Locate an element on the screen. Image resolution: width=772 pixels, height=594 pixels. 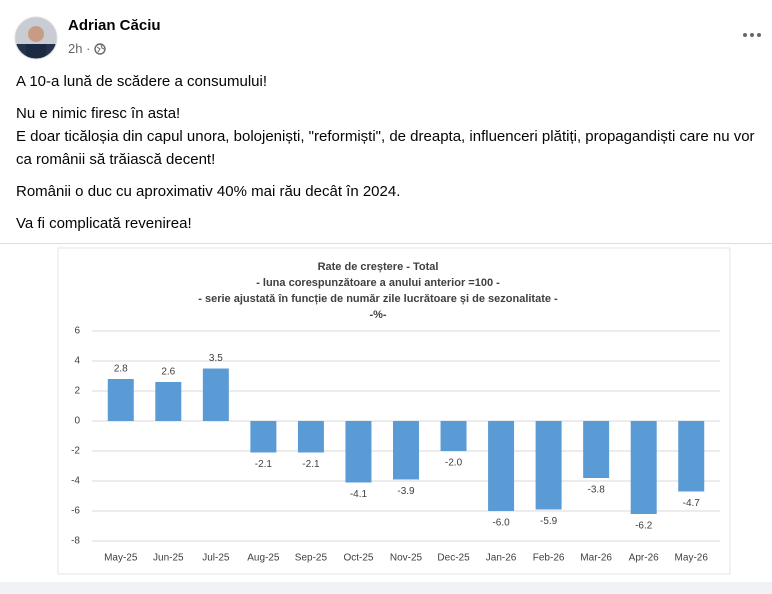
value-label: -6.2 is located at coordinates (644, 526).